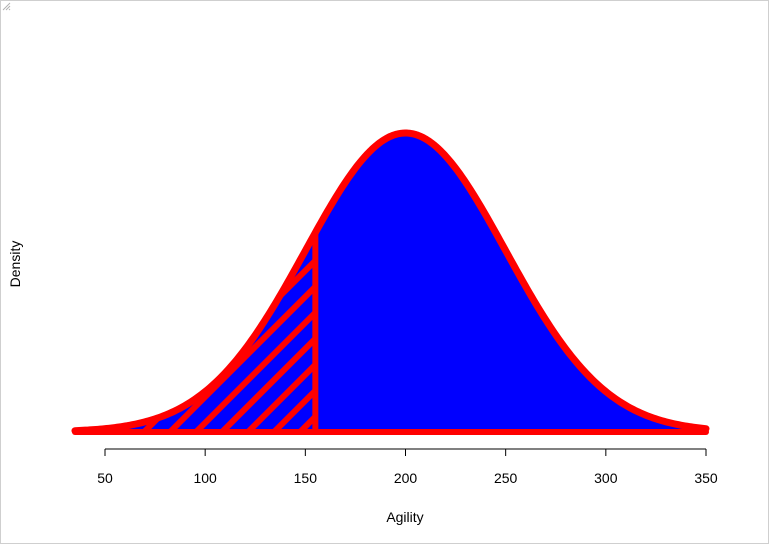  I want to click on resize-grip-icon, so click(6, 6).